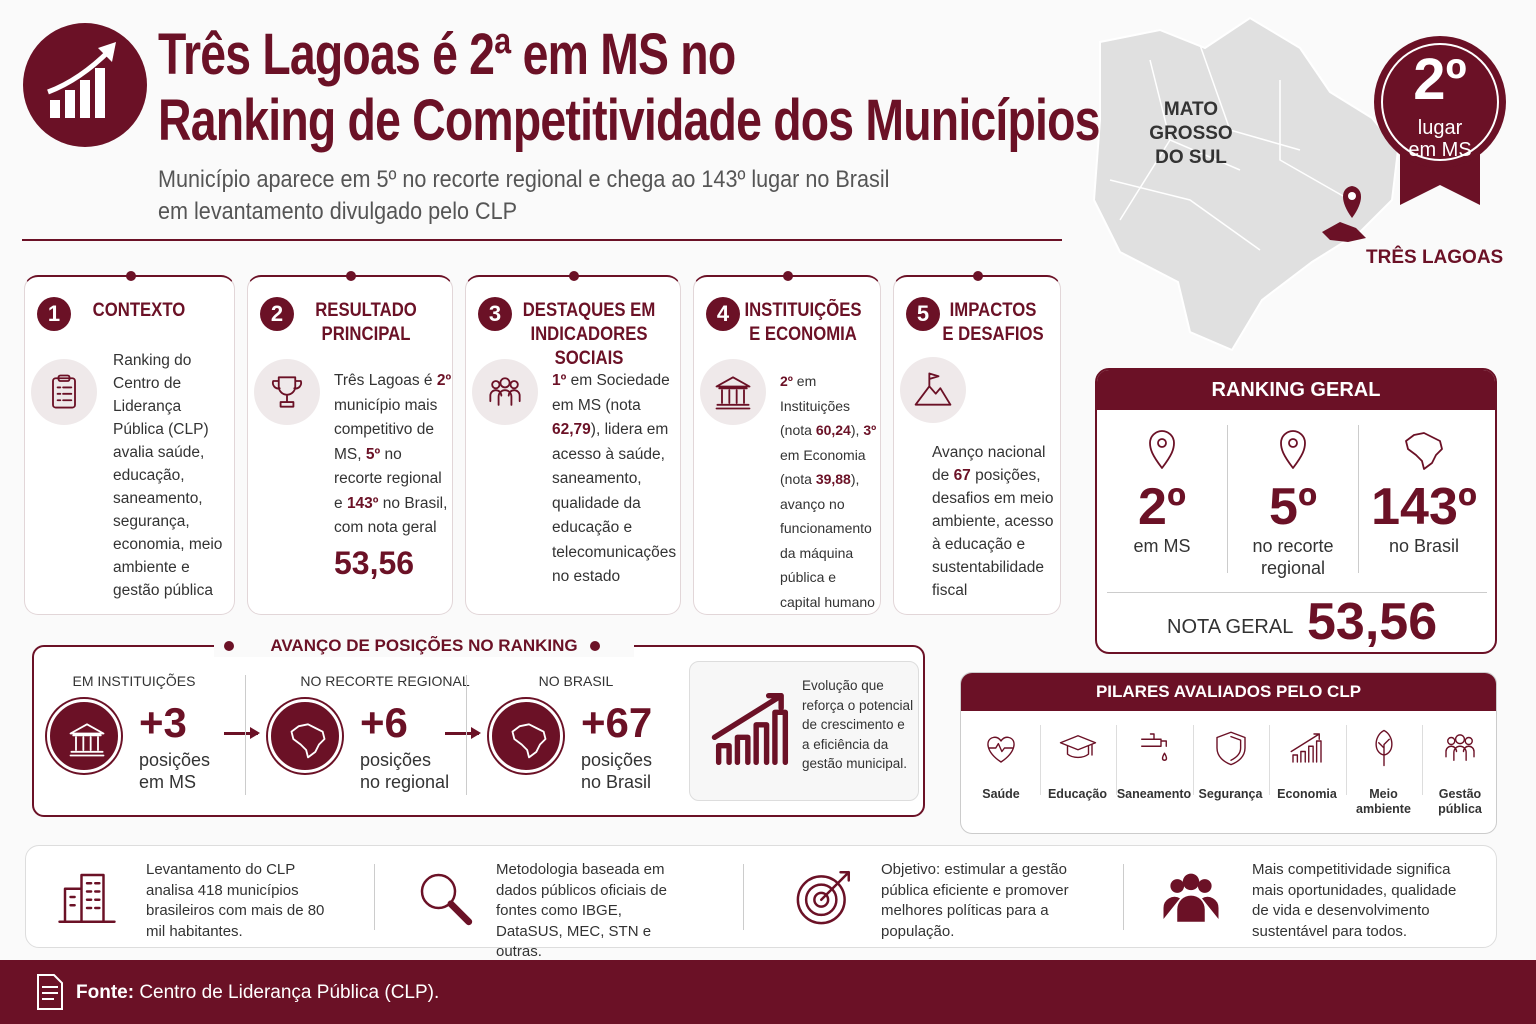 The image size is (1536, 1024). What do you see at coordinates (338, 211) in the screenshot?
I see `subtitle-line: em levantamento divulgado pelo CLP` at bounding box center [338, 211].